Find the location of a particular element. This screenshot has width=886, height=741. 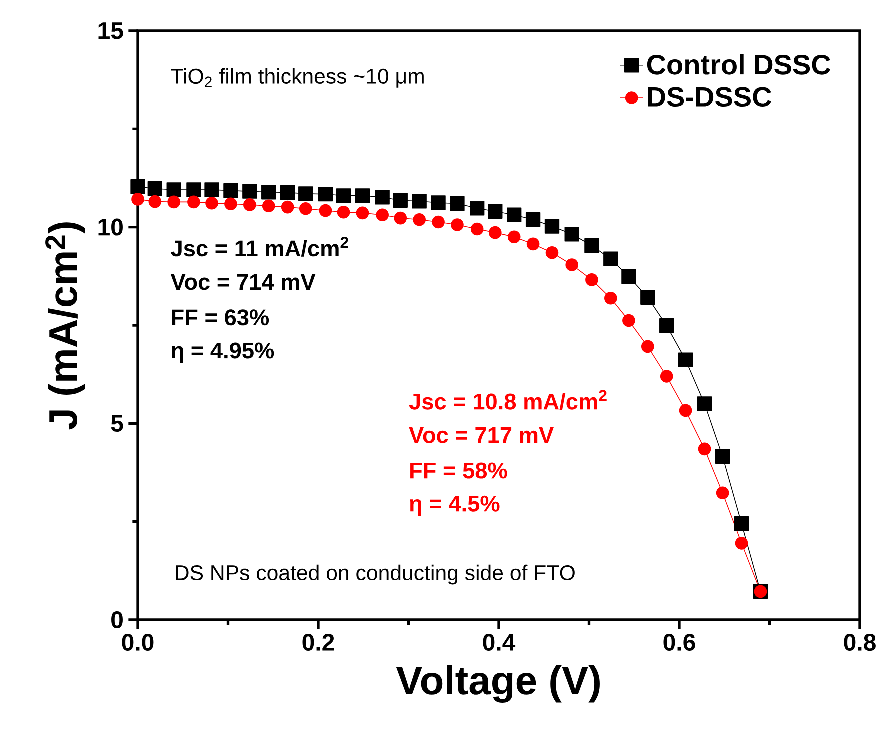

annotation: η = 4.95% is located at coordinates (223, 353).